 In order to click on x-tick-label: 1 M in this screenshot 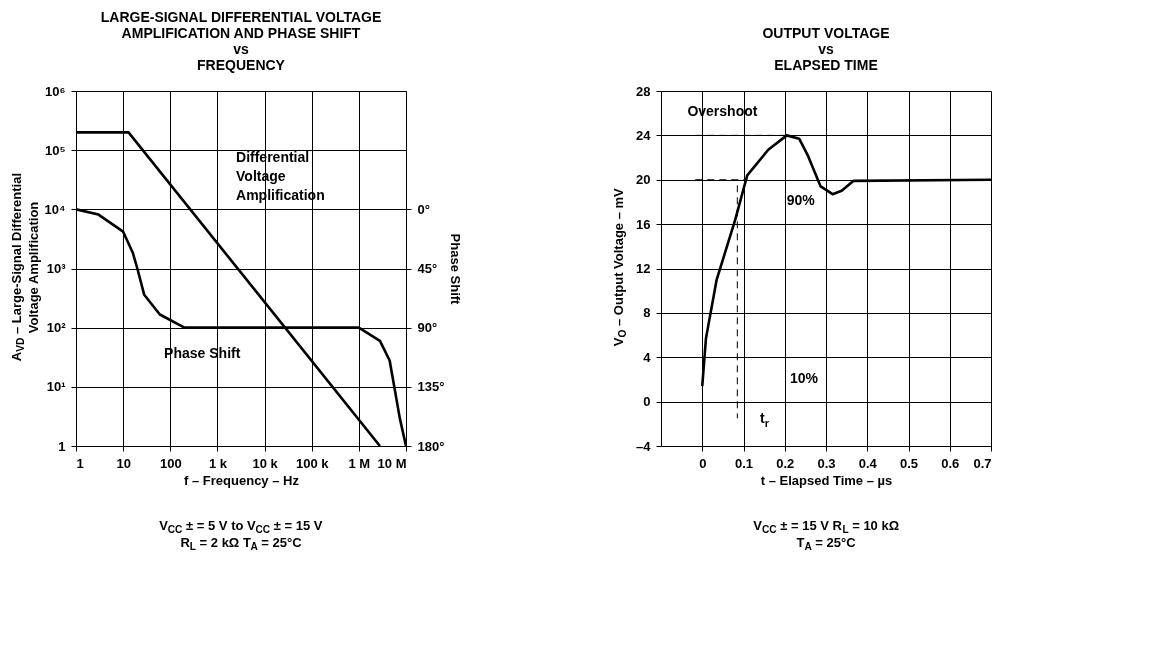, I will do `click(359, 463)`.